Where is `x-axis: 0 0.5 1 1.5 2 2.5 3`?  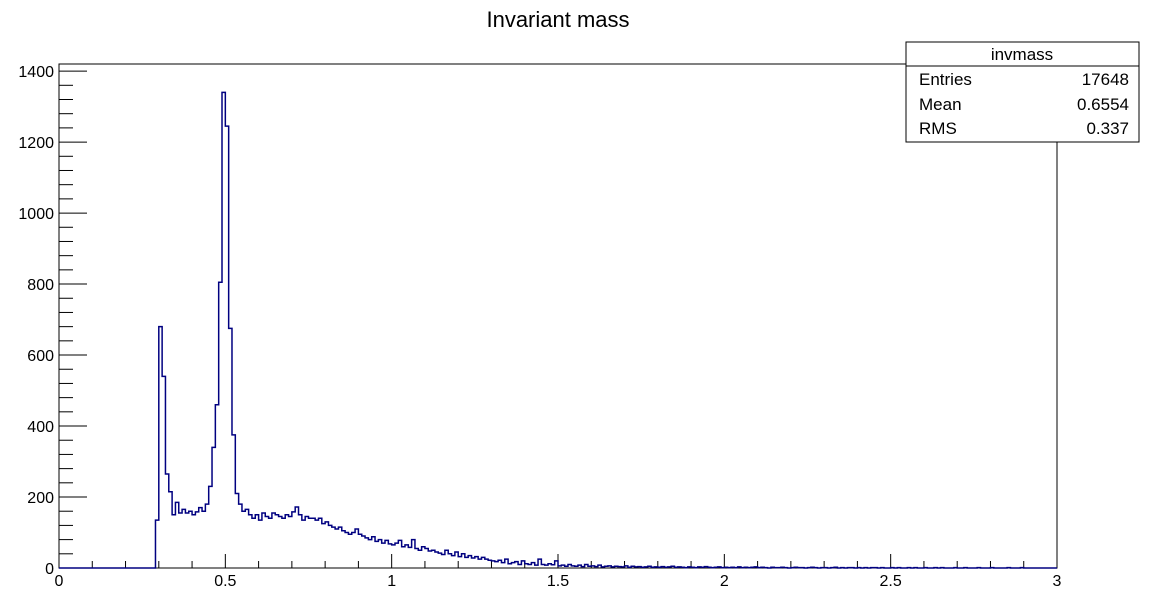
x-axis: 0 0.5 1 1.5 2 2.5 3 is located at coordinates (558, 572).